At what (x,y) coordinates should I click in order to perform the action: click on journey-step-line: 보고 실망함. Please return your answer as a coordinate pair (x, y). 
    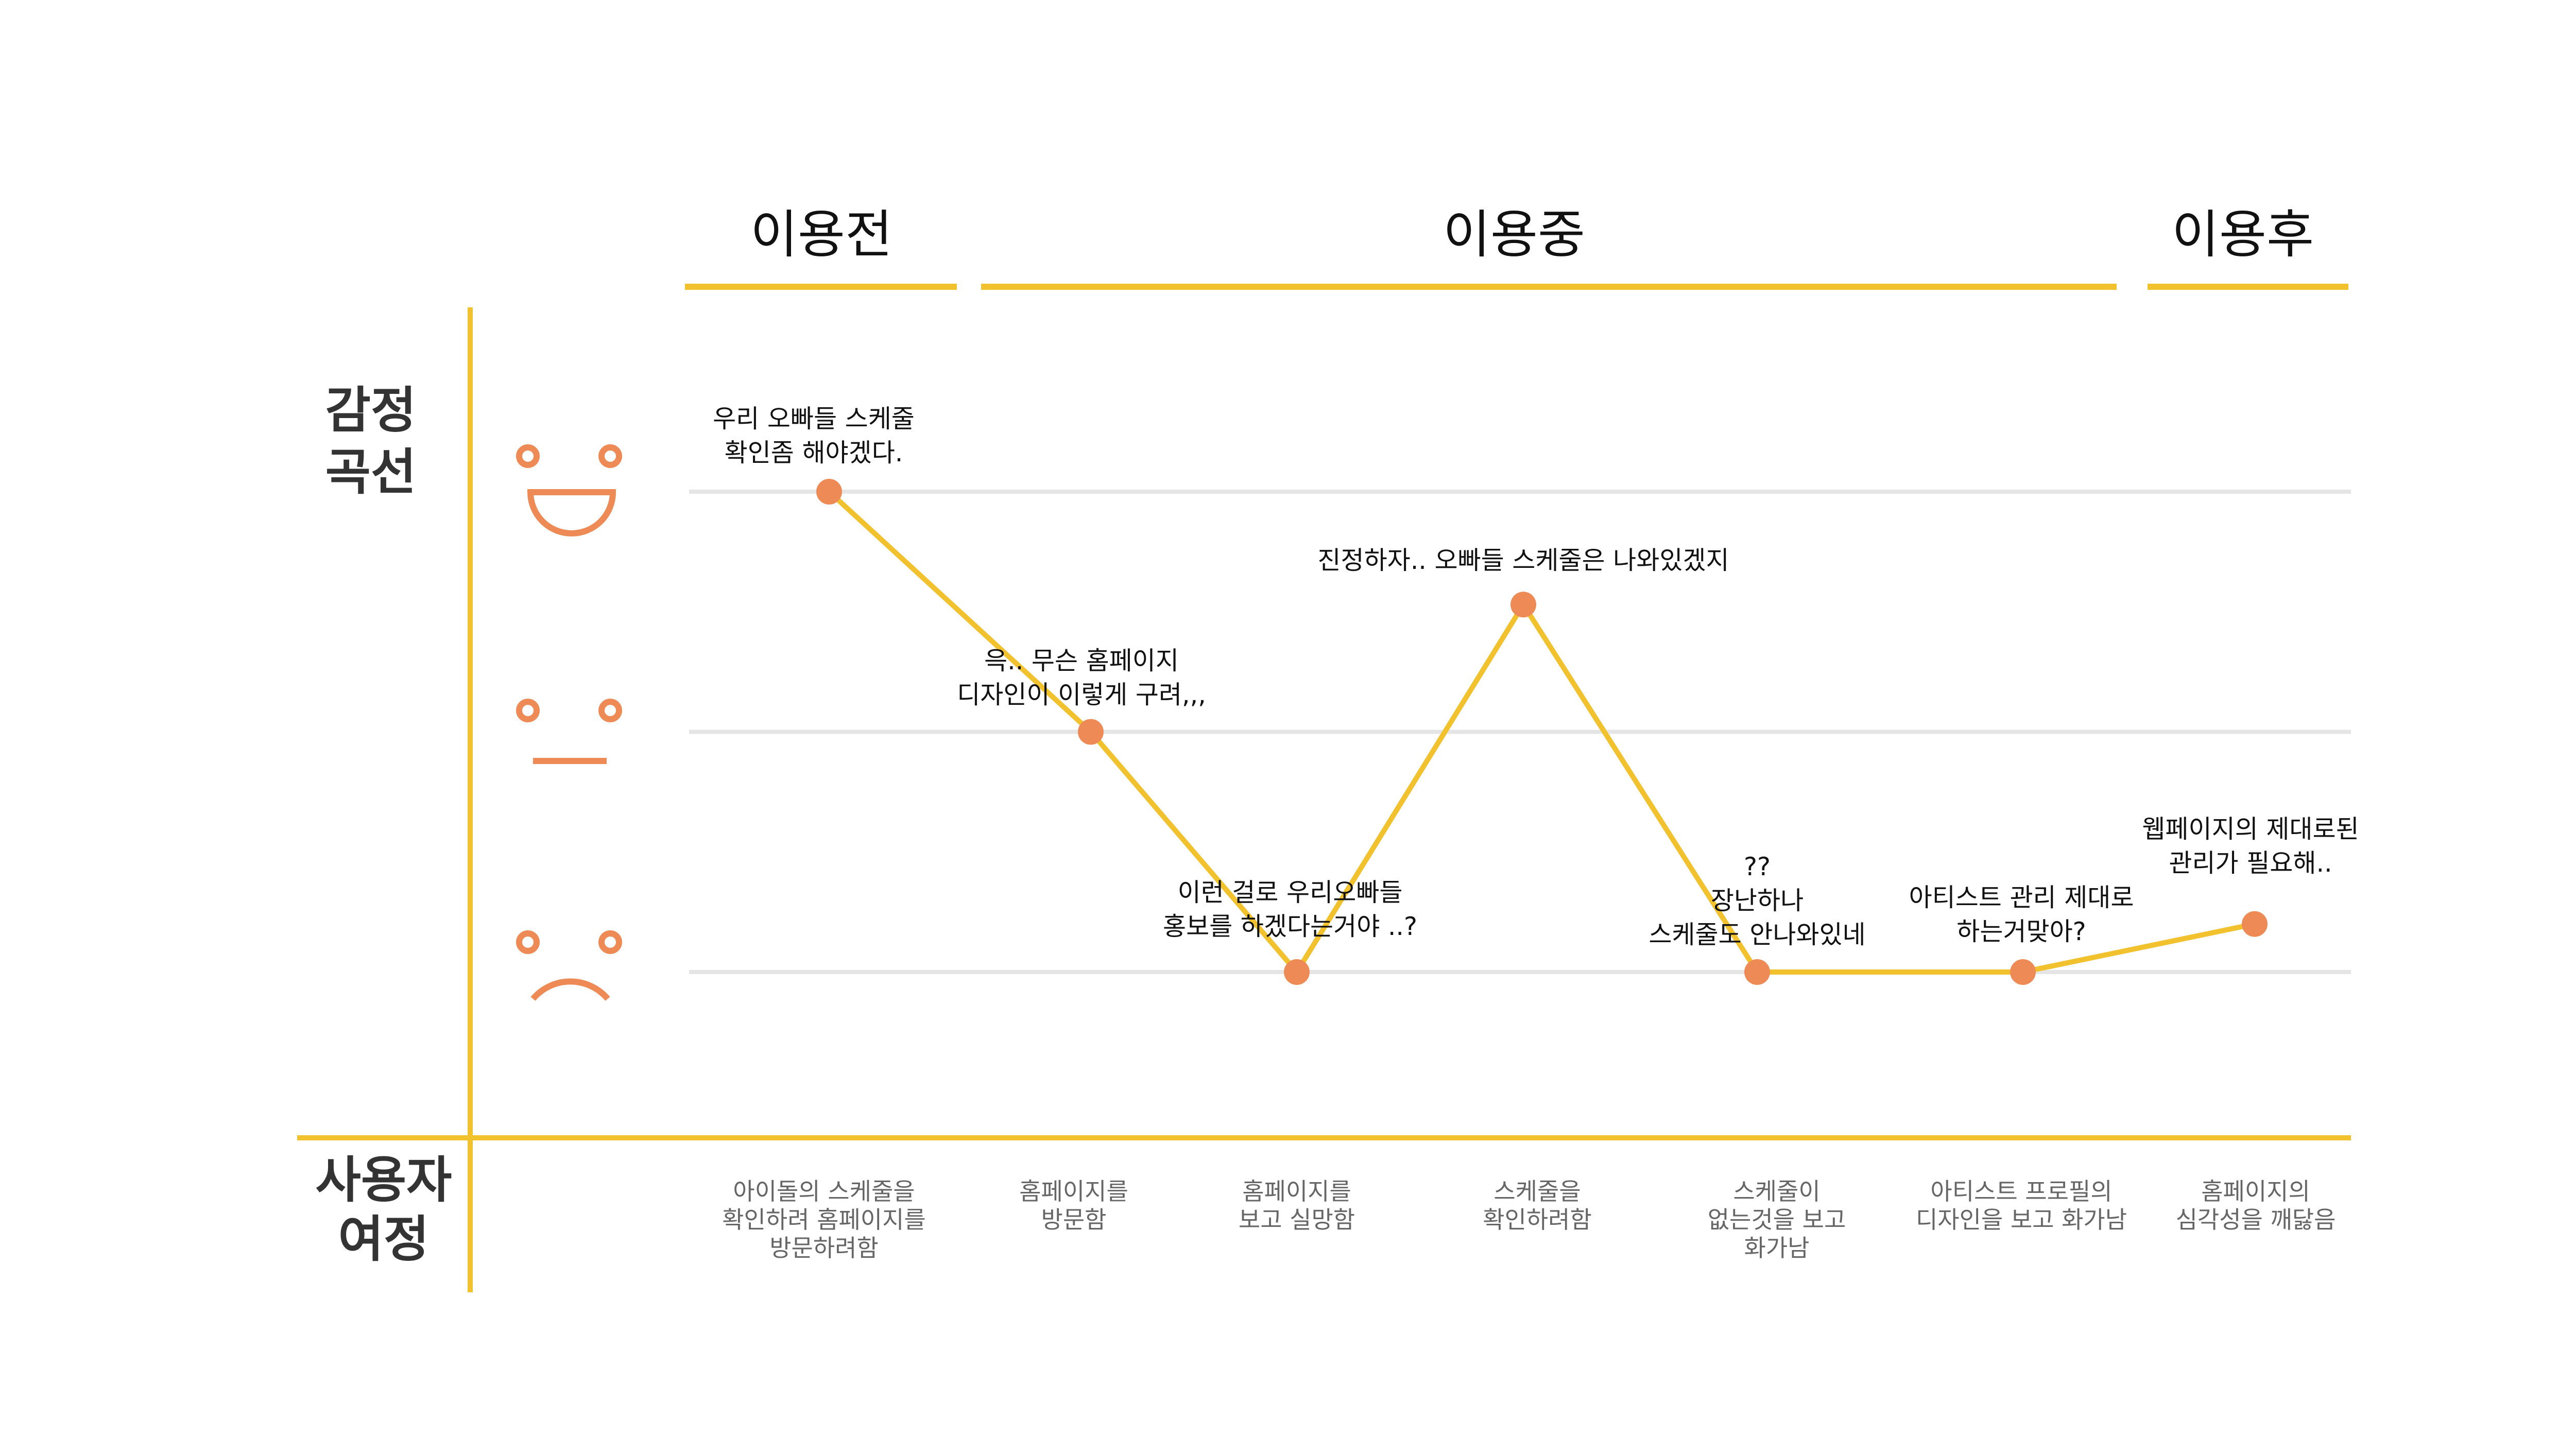
    Looking at the image, I should click on (1297, 1220).